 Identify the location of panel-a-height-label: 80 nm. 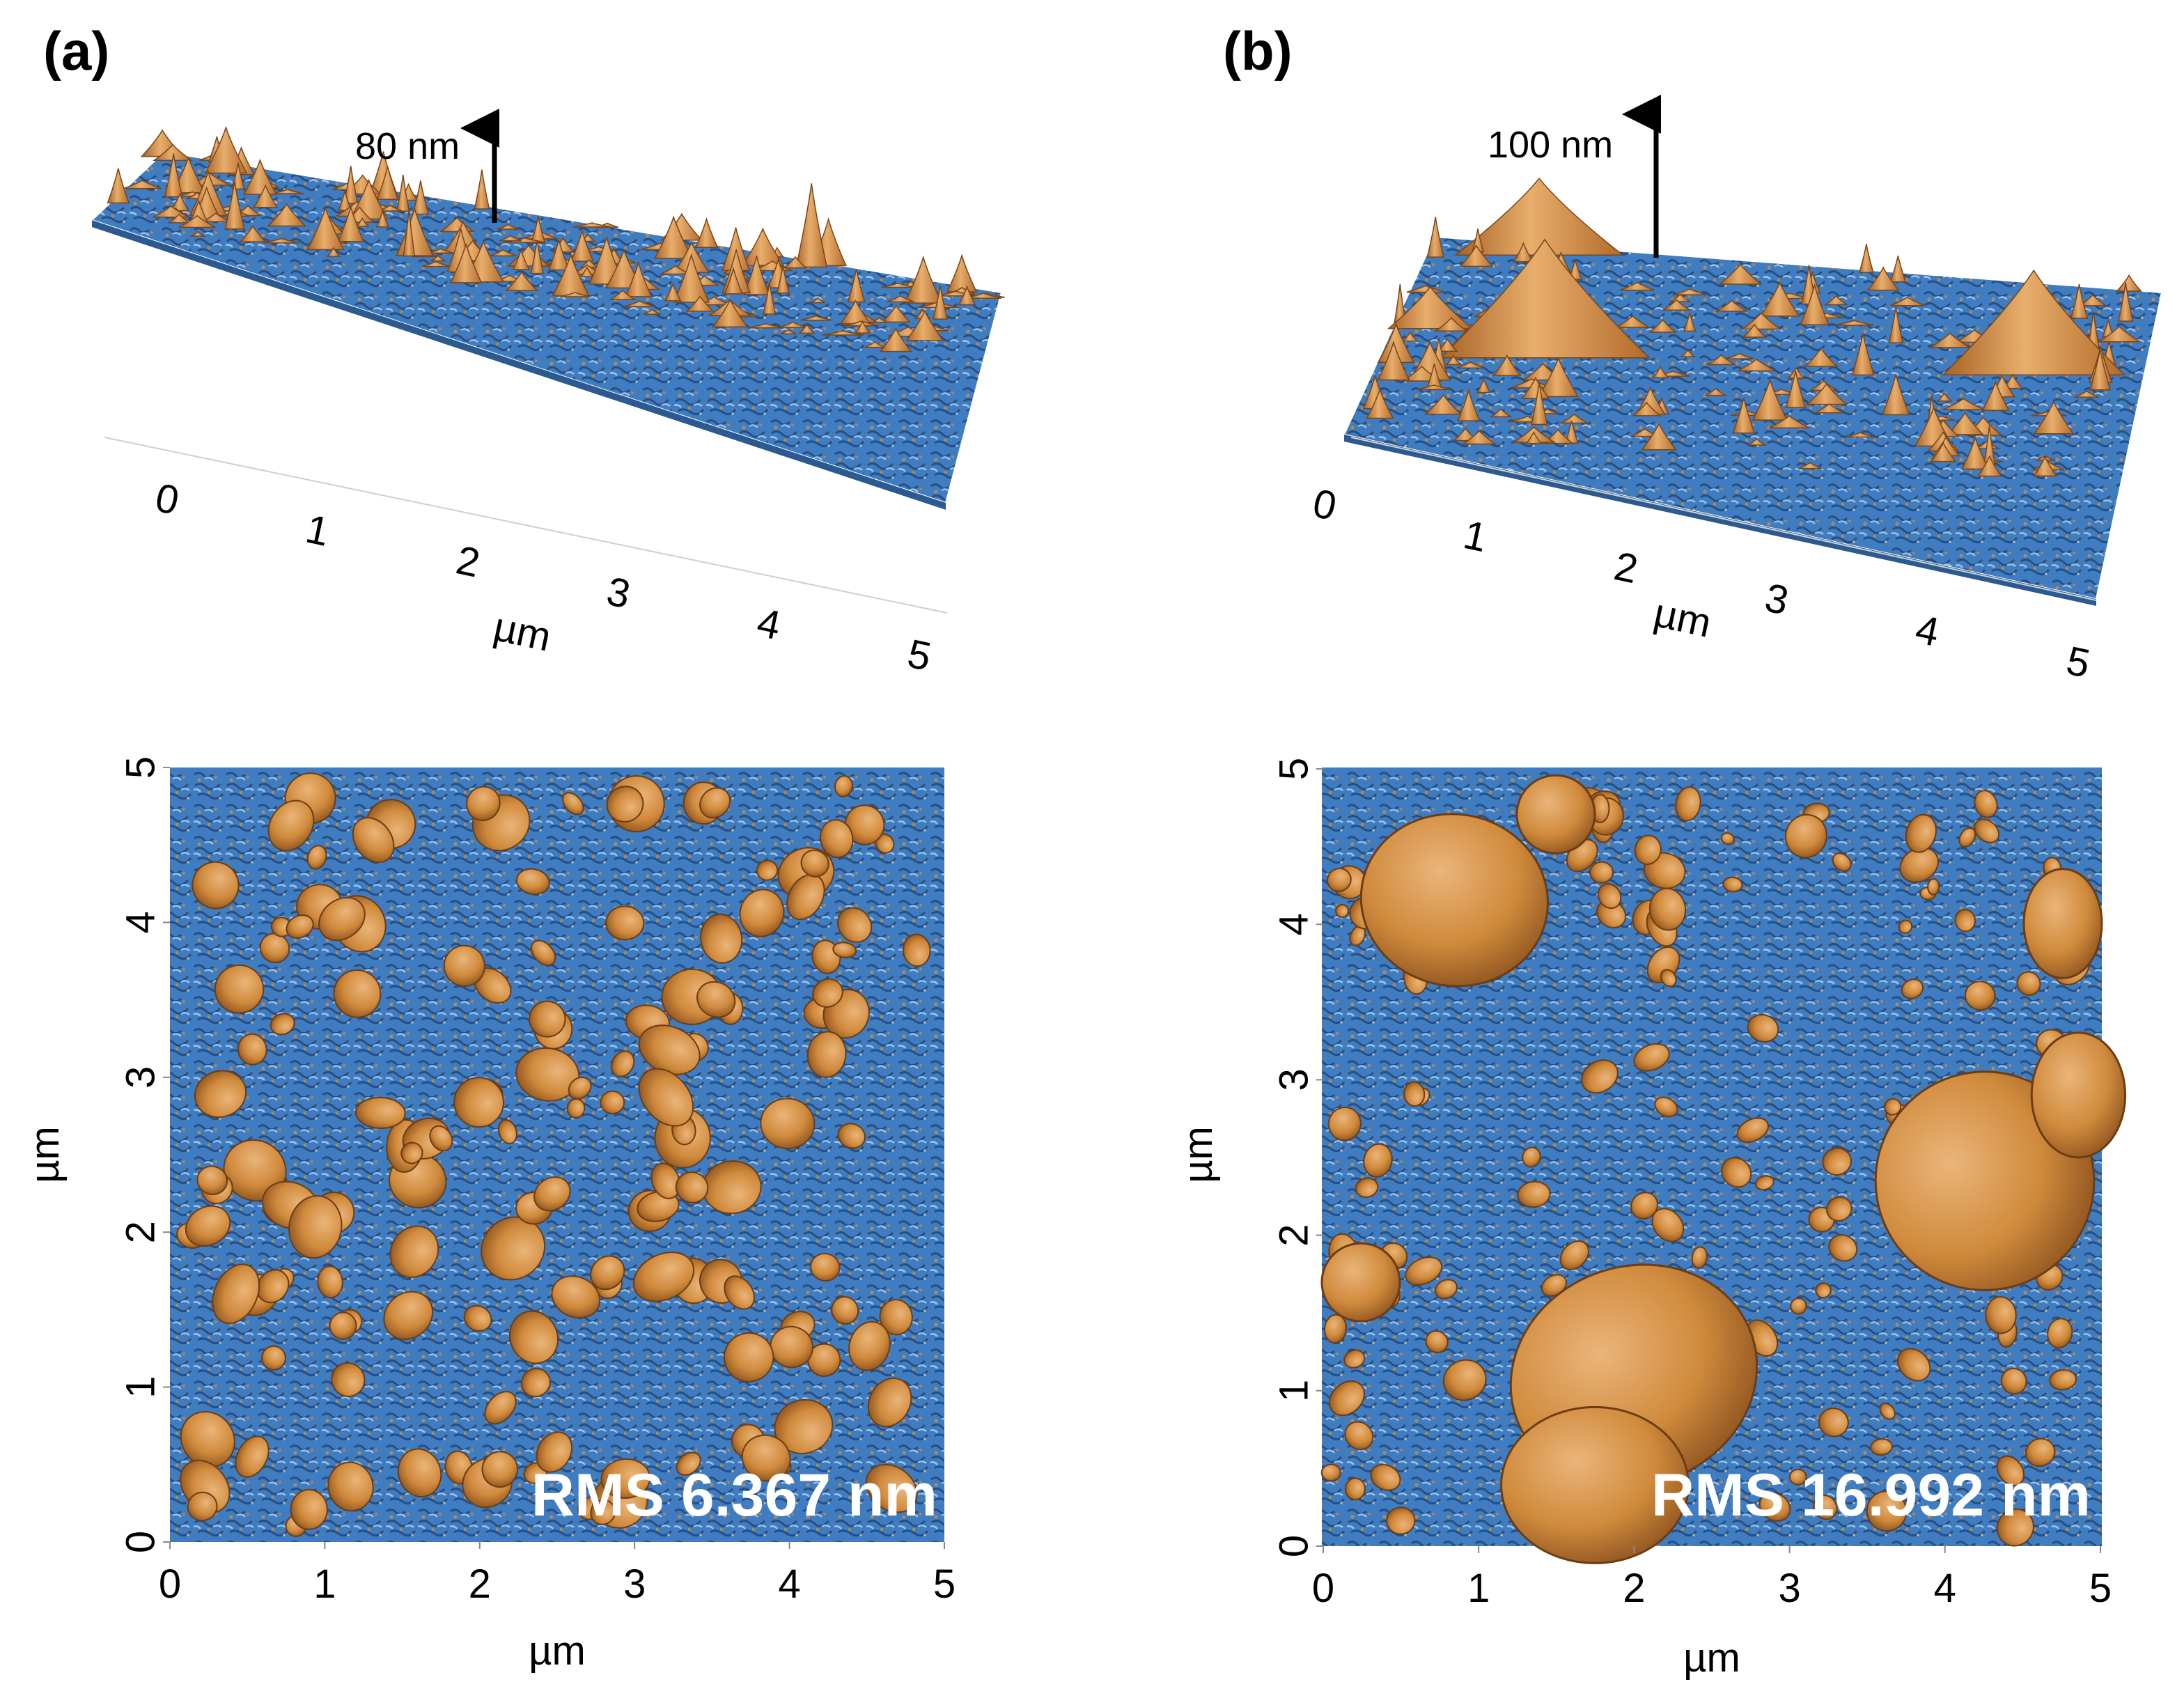
(407, 146).